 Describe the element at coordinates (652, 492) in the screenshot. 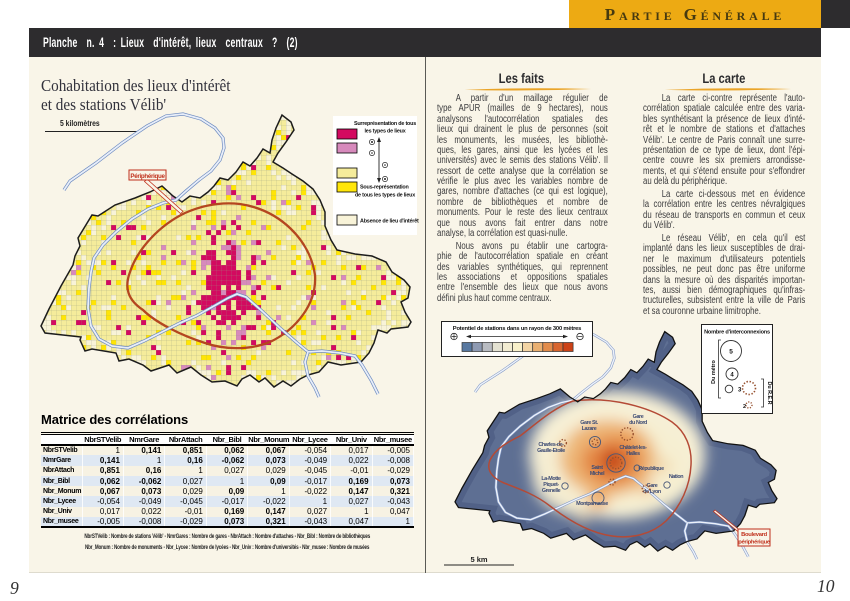

I see `svg-text: de Lyon` at that location.